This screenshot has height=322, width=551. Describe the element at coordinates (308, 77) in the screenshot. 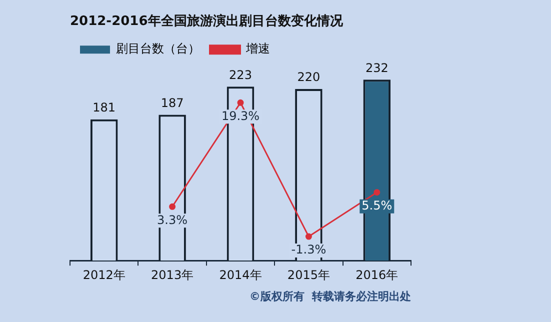

I see `data-label: 220` at that location.